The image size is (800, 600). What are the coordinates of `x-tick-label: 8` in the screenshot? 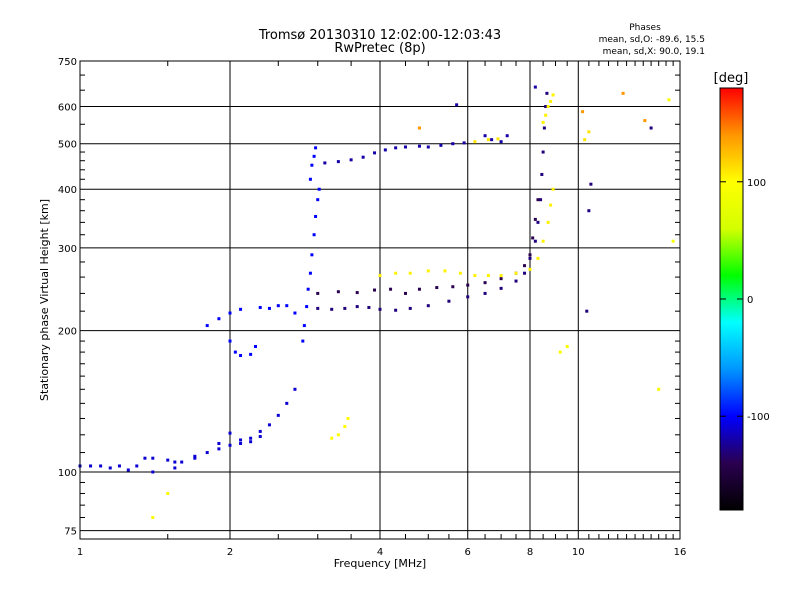 It's located at (530, 552).